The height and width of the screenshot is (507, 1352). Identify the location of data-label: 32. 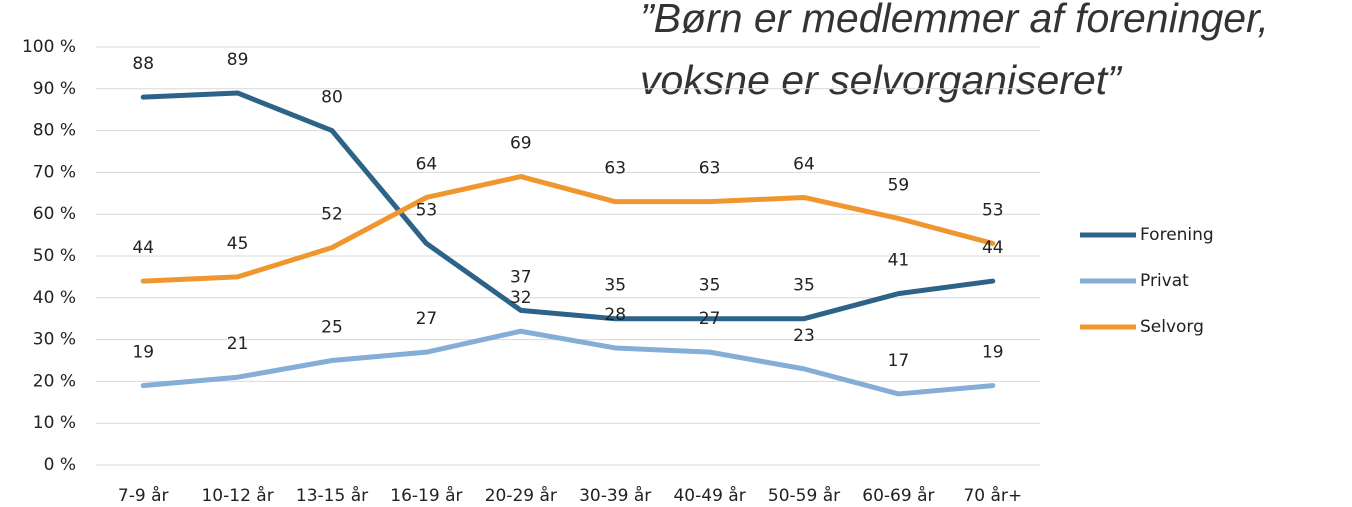
(521, 298).